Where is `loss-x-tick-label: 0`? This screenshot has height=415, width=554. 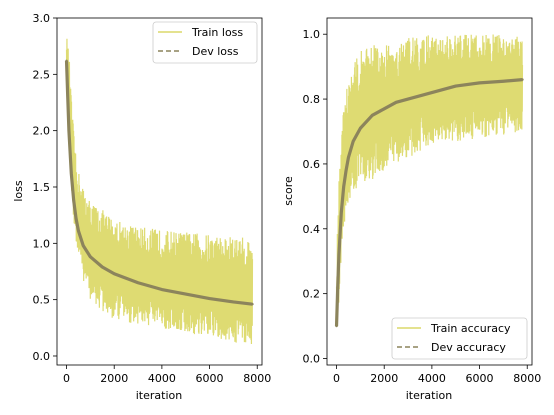 loss-x-tick-label: 0 is located at coordinates (66, 378).